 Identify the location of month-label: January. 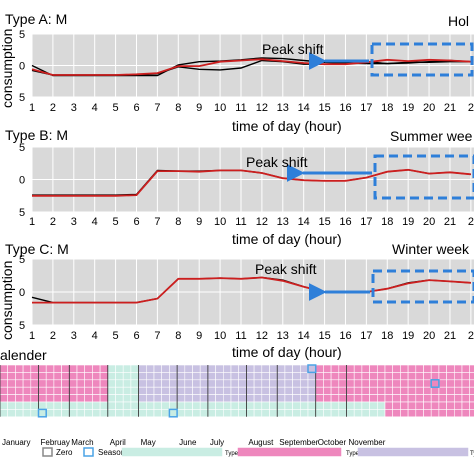
(16, 442).